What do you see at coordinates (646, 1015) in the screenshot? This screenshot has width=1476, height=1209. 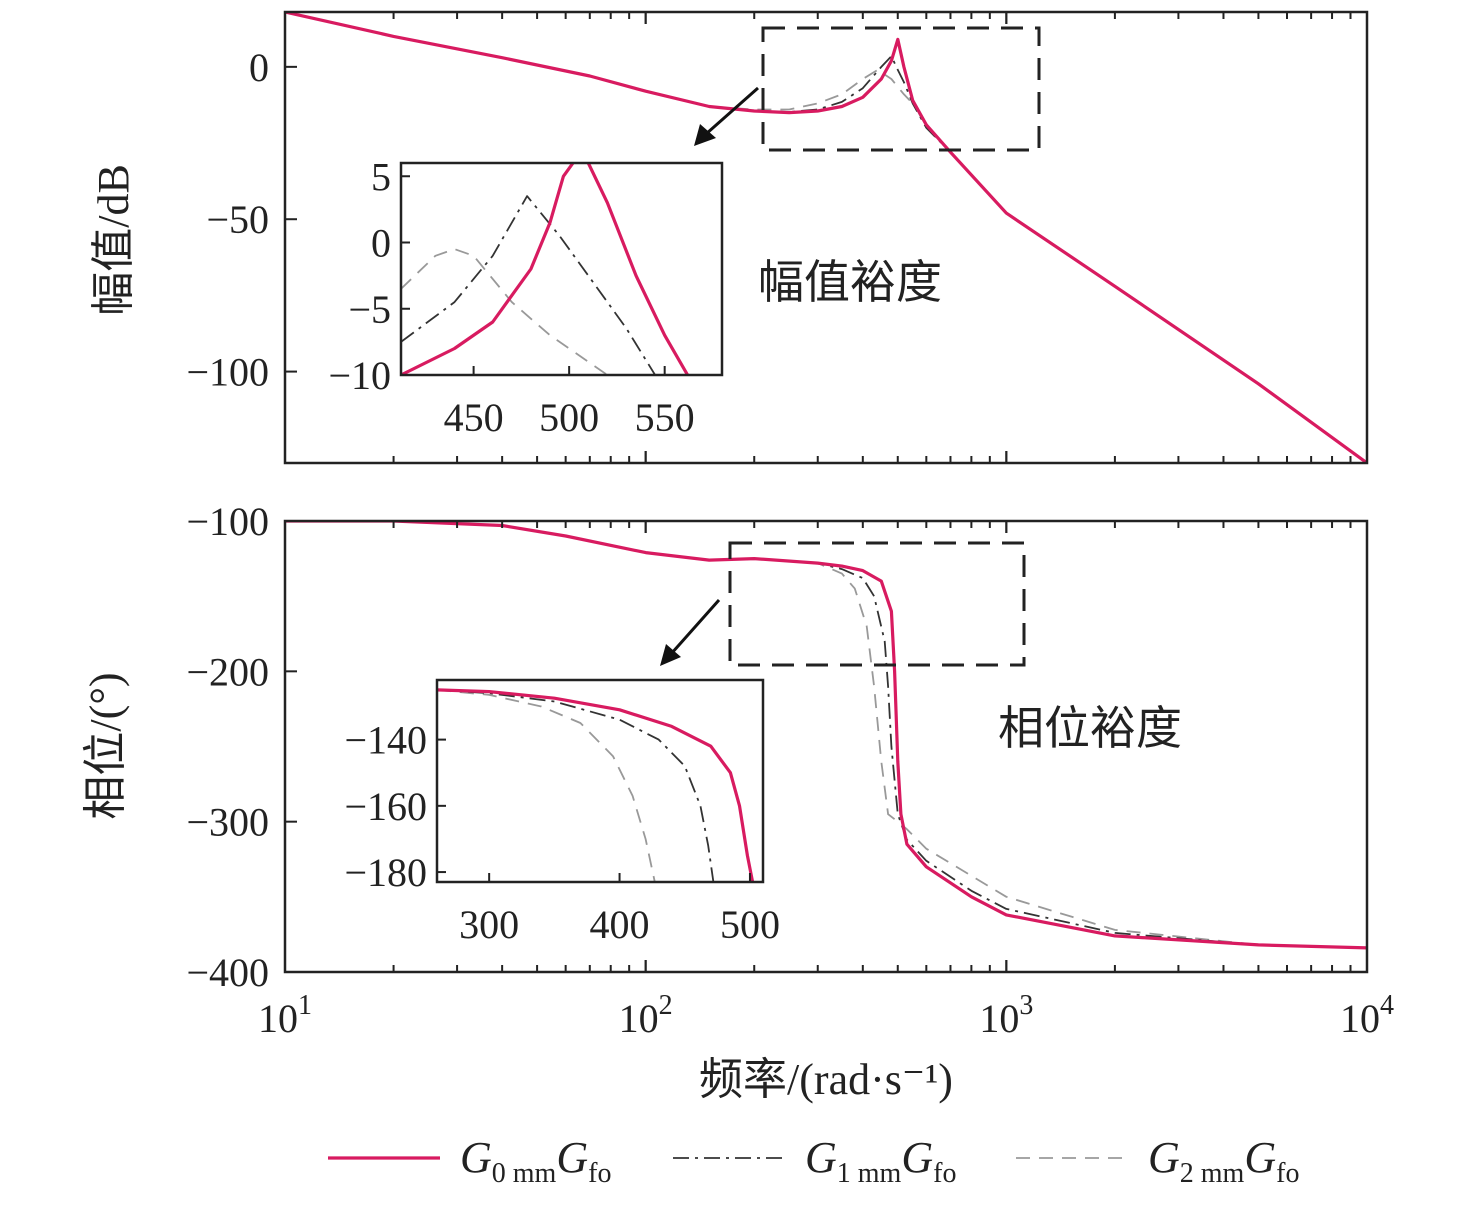 I see `x-tick-label: 10²` at bounding box center [646, 1015].